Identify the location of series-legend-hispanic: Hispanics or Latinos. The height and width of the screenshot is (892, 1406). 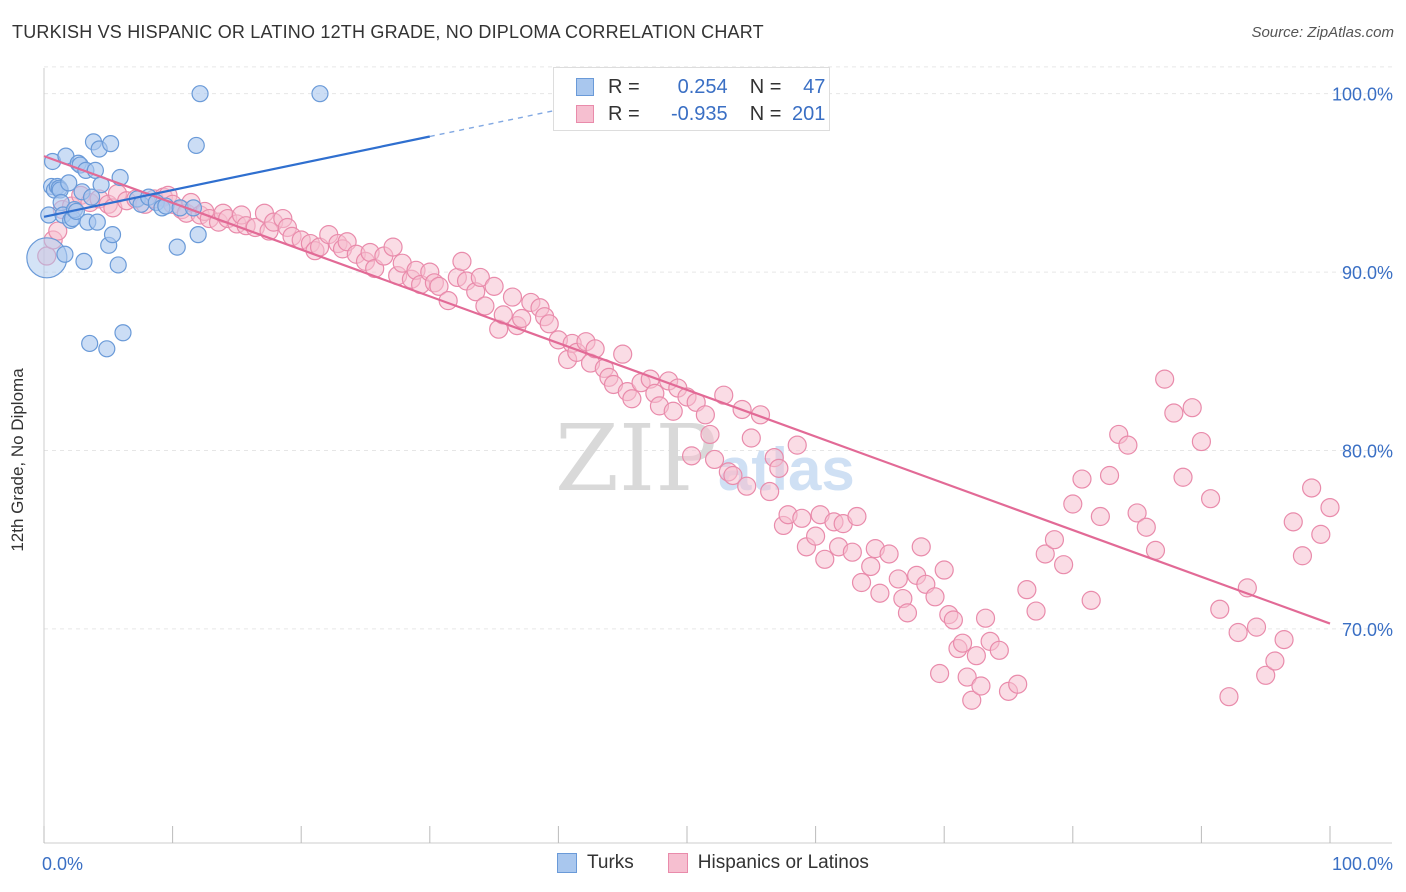
(768, 863).